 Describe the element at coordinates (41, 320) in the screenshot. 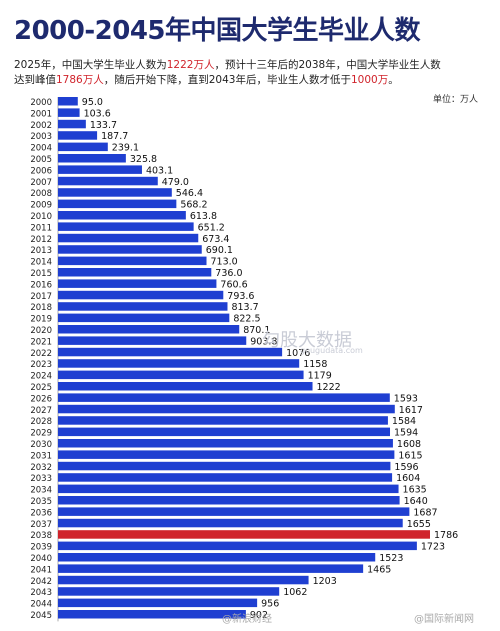

I see `y-tick-label: 2019` at that location.